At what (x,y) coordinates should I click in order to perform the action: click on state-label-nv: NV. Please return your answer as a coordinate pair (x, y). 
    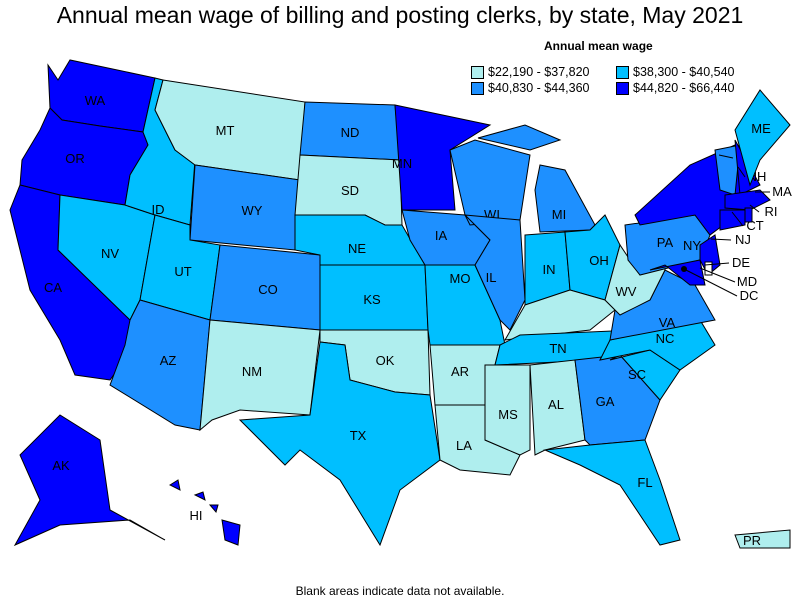
    Looking at the image, I should click on (110, 253).